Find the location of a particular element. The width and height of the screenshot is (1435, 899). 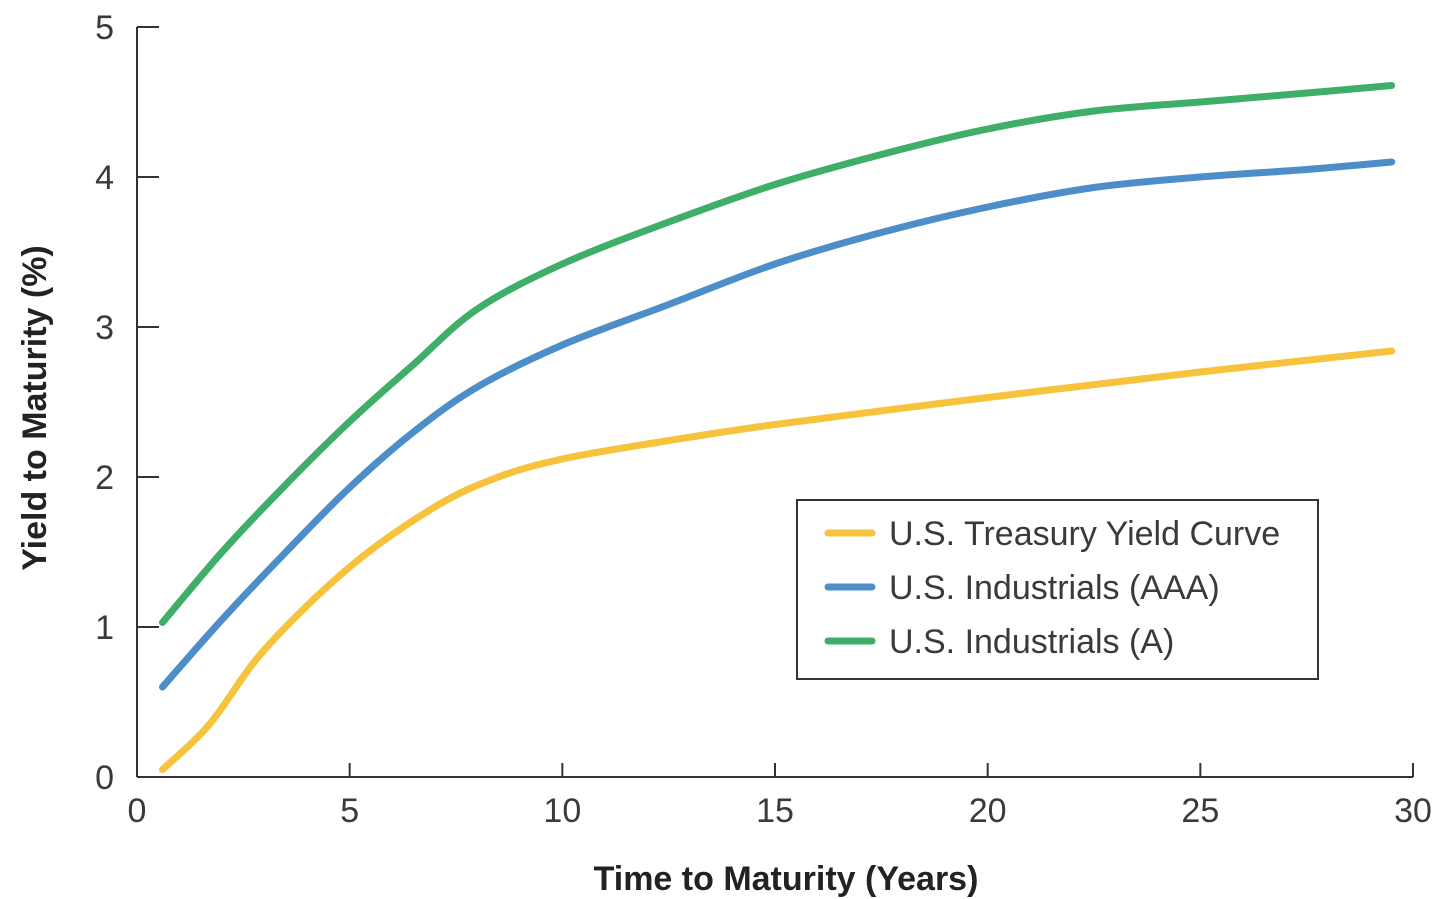

x-tick-label: 25 is located at coordinates (1200, 811).